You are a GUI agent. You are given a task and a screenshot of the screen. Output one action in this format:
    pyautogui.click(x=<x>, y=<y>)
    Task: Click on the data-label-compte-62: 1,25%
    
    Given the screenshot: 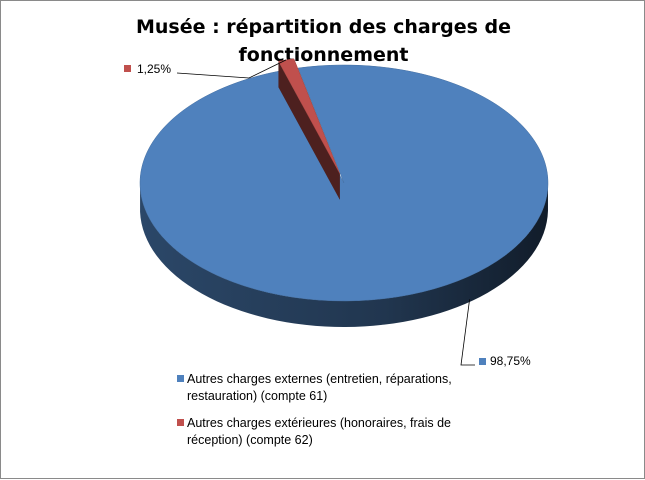 What is the action you would take?
    pyautogui.click(x=154, y=69)
    